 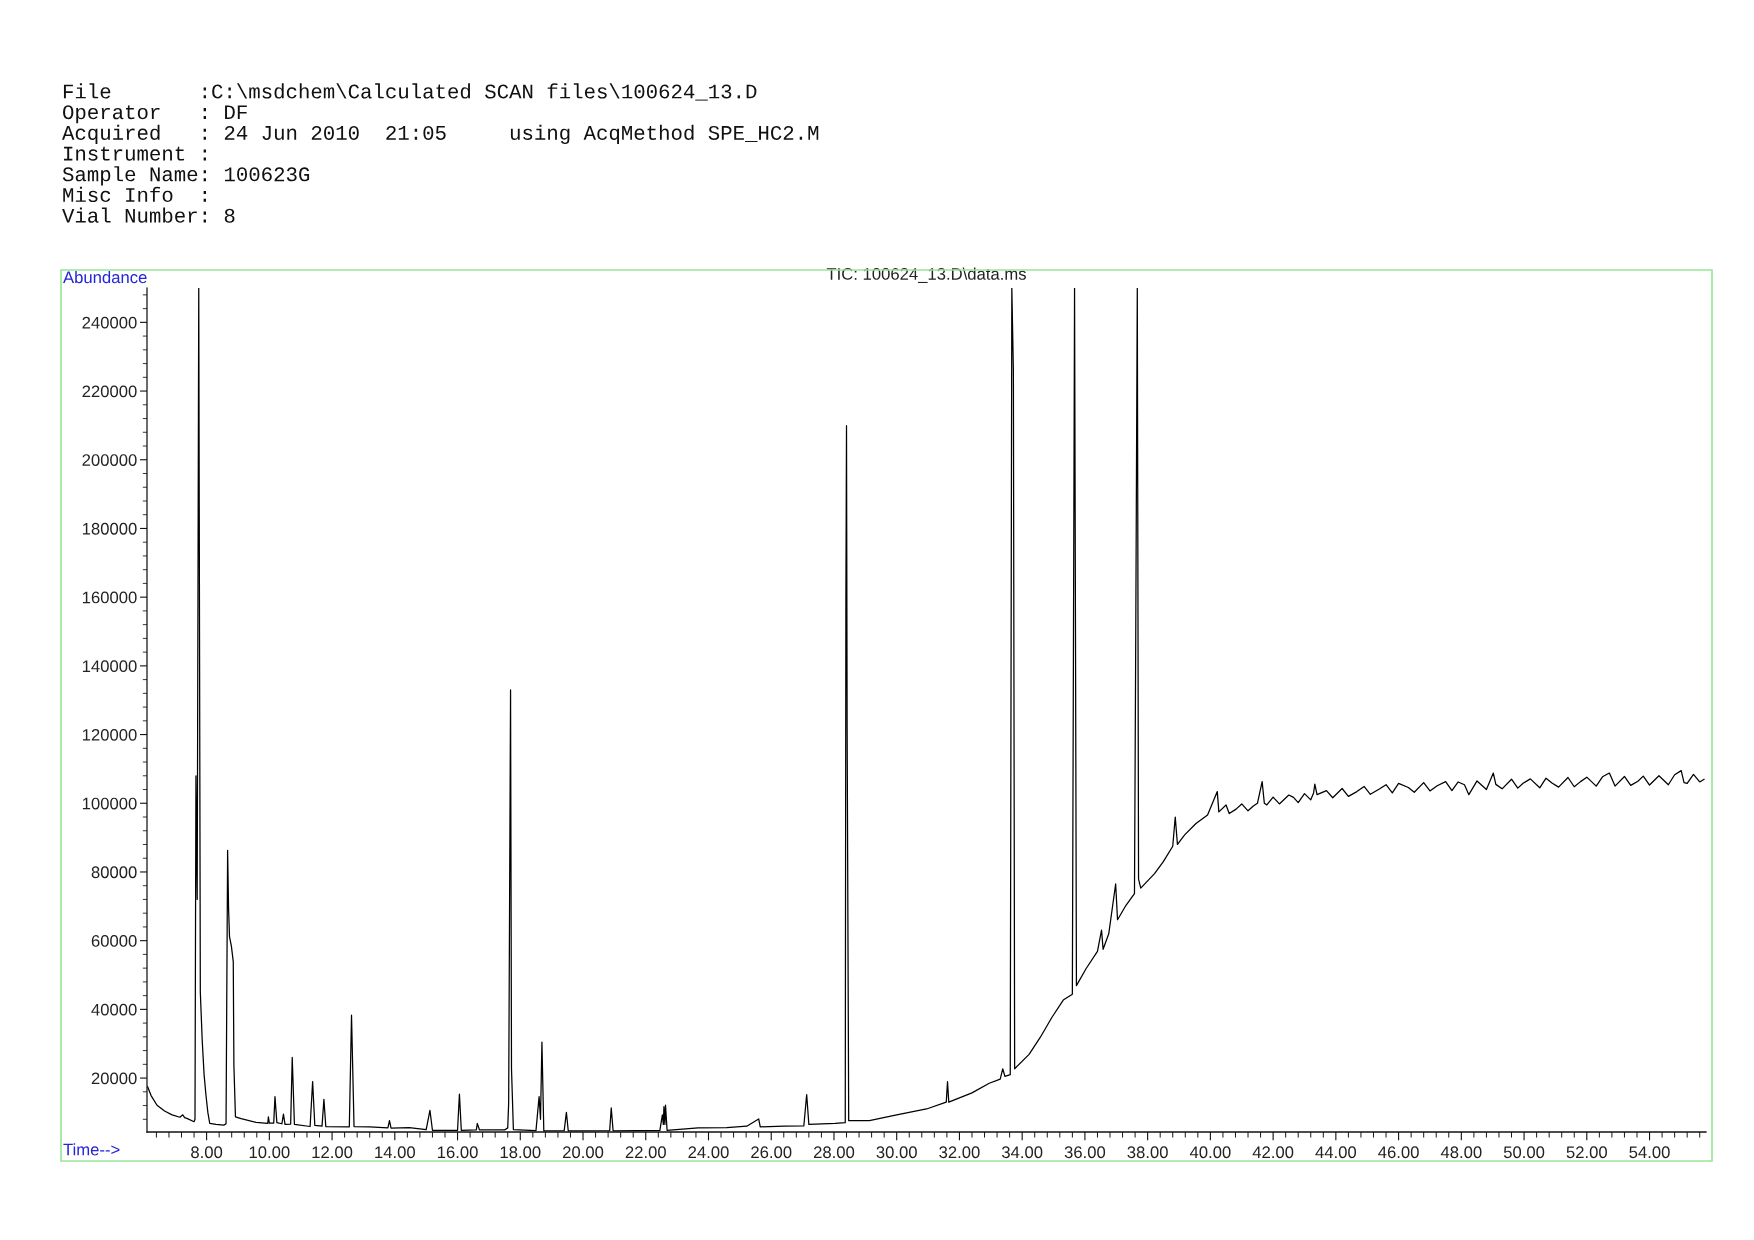 What do you see at coordinates (708, 1152) in the screenshot?
I see `x-tick-label: 24.00` at bounding box center [708, 1152].